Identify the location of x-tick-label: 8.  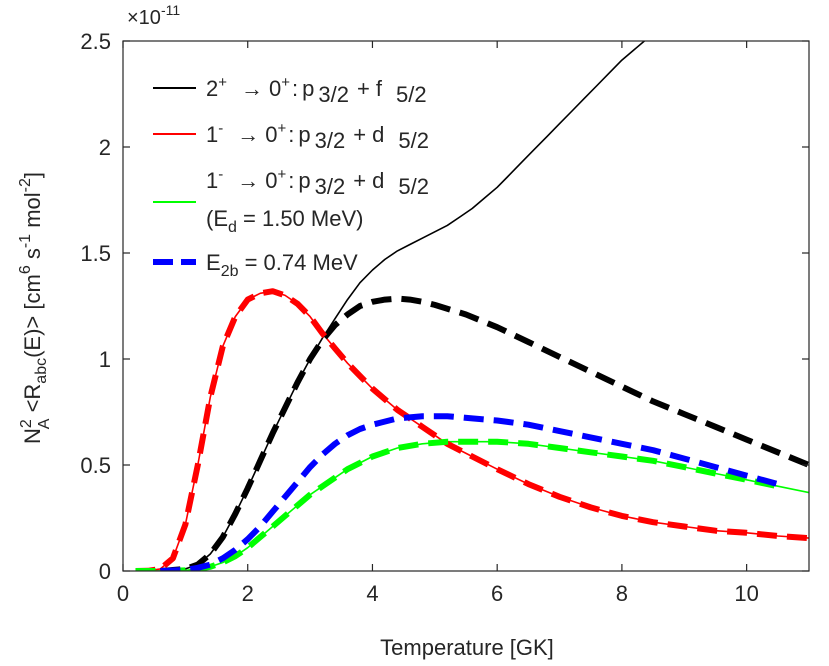
(622, 593).